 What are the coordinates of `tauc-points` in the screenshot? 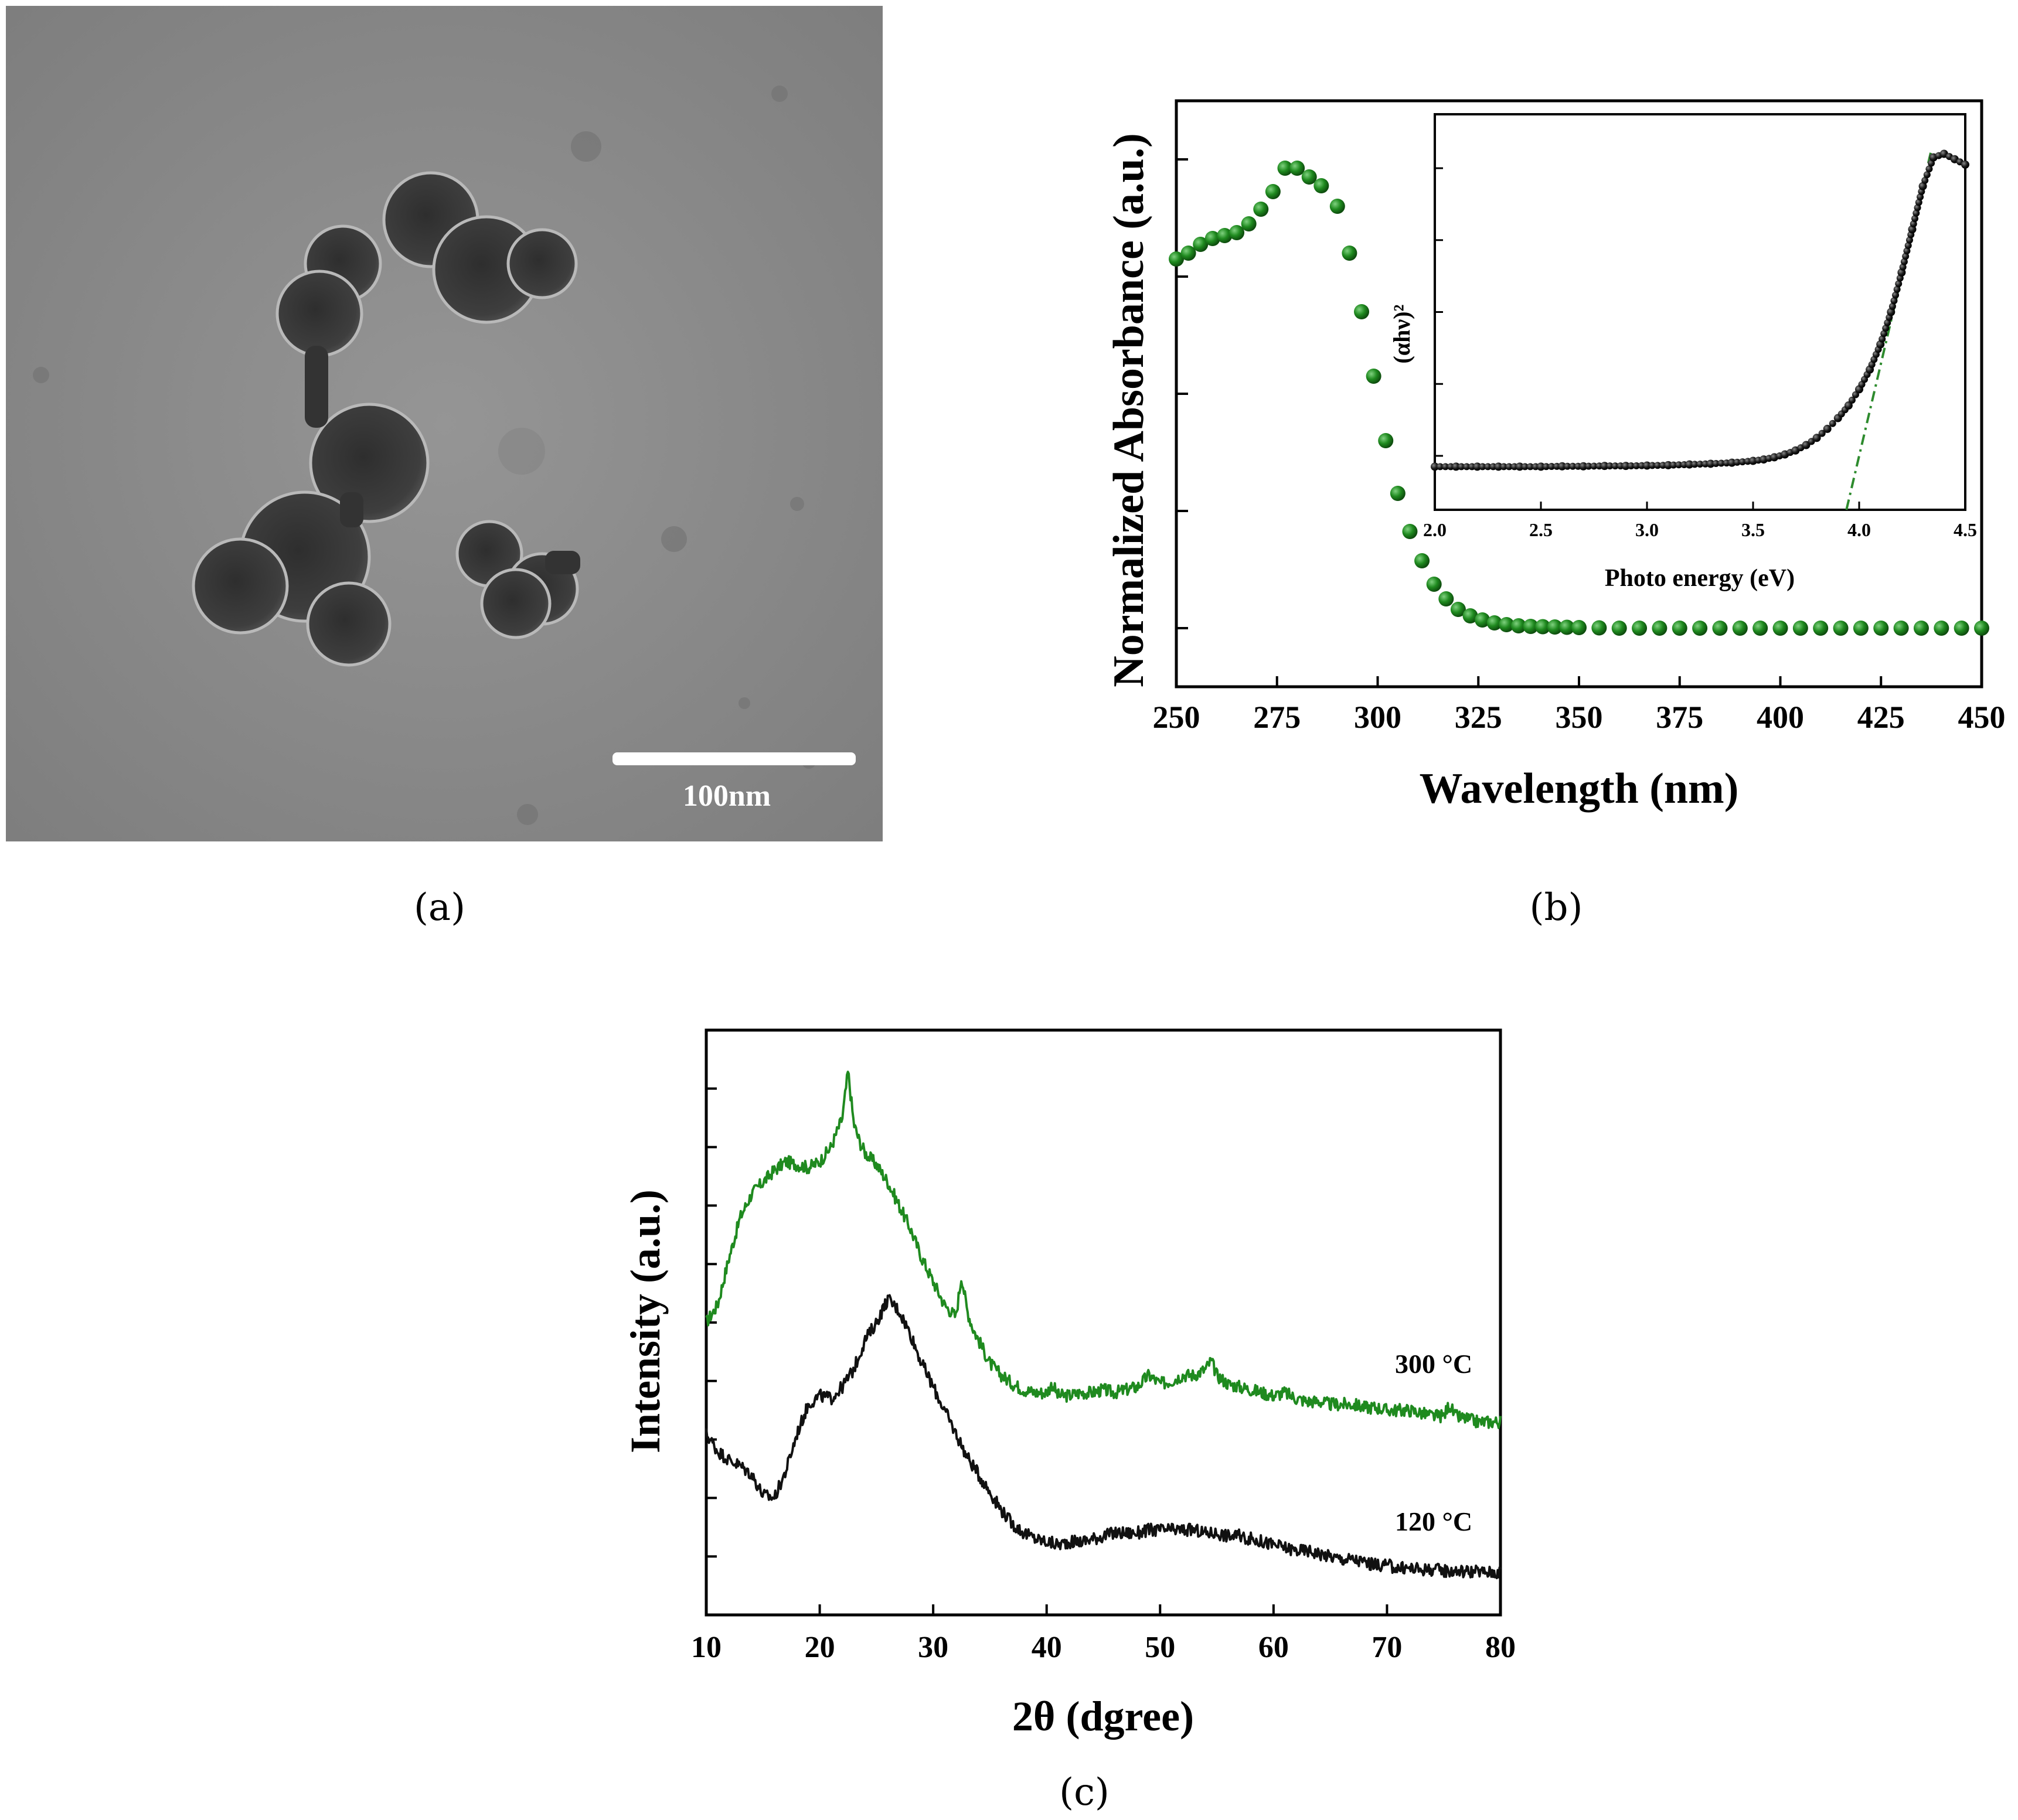 It's located at (1700, 310).